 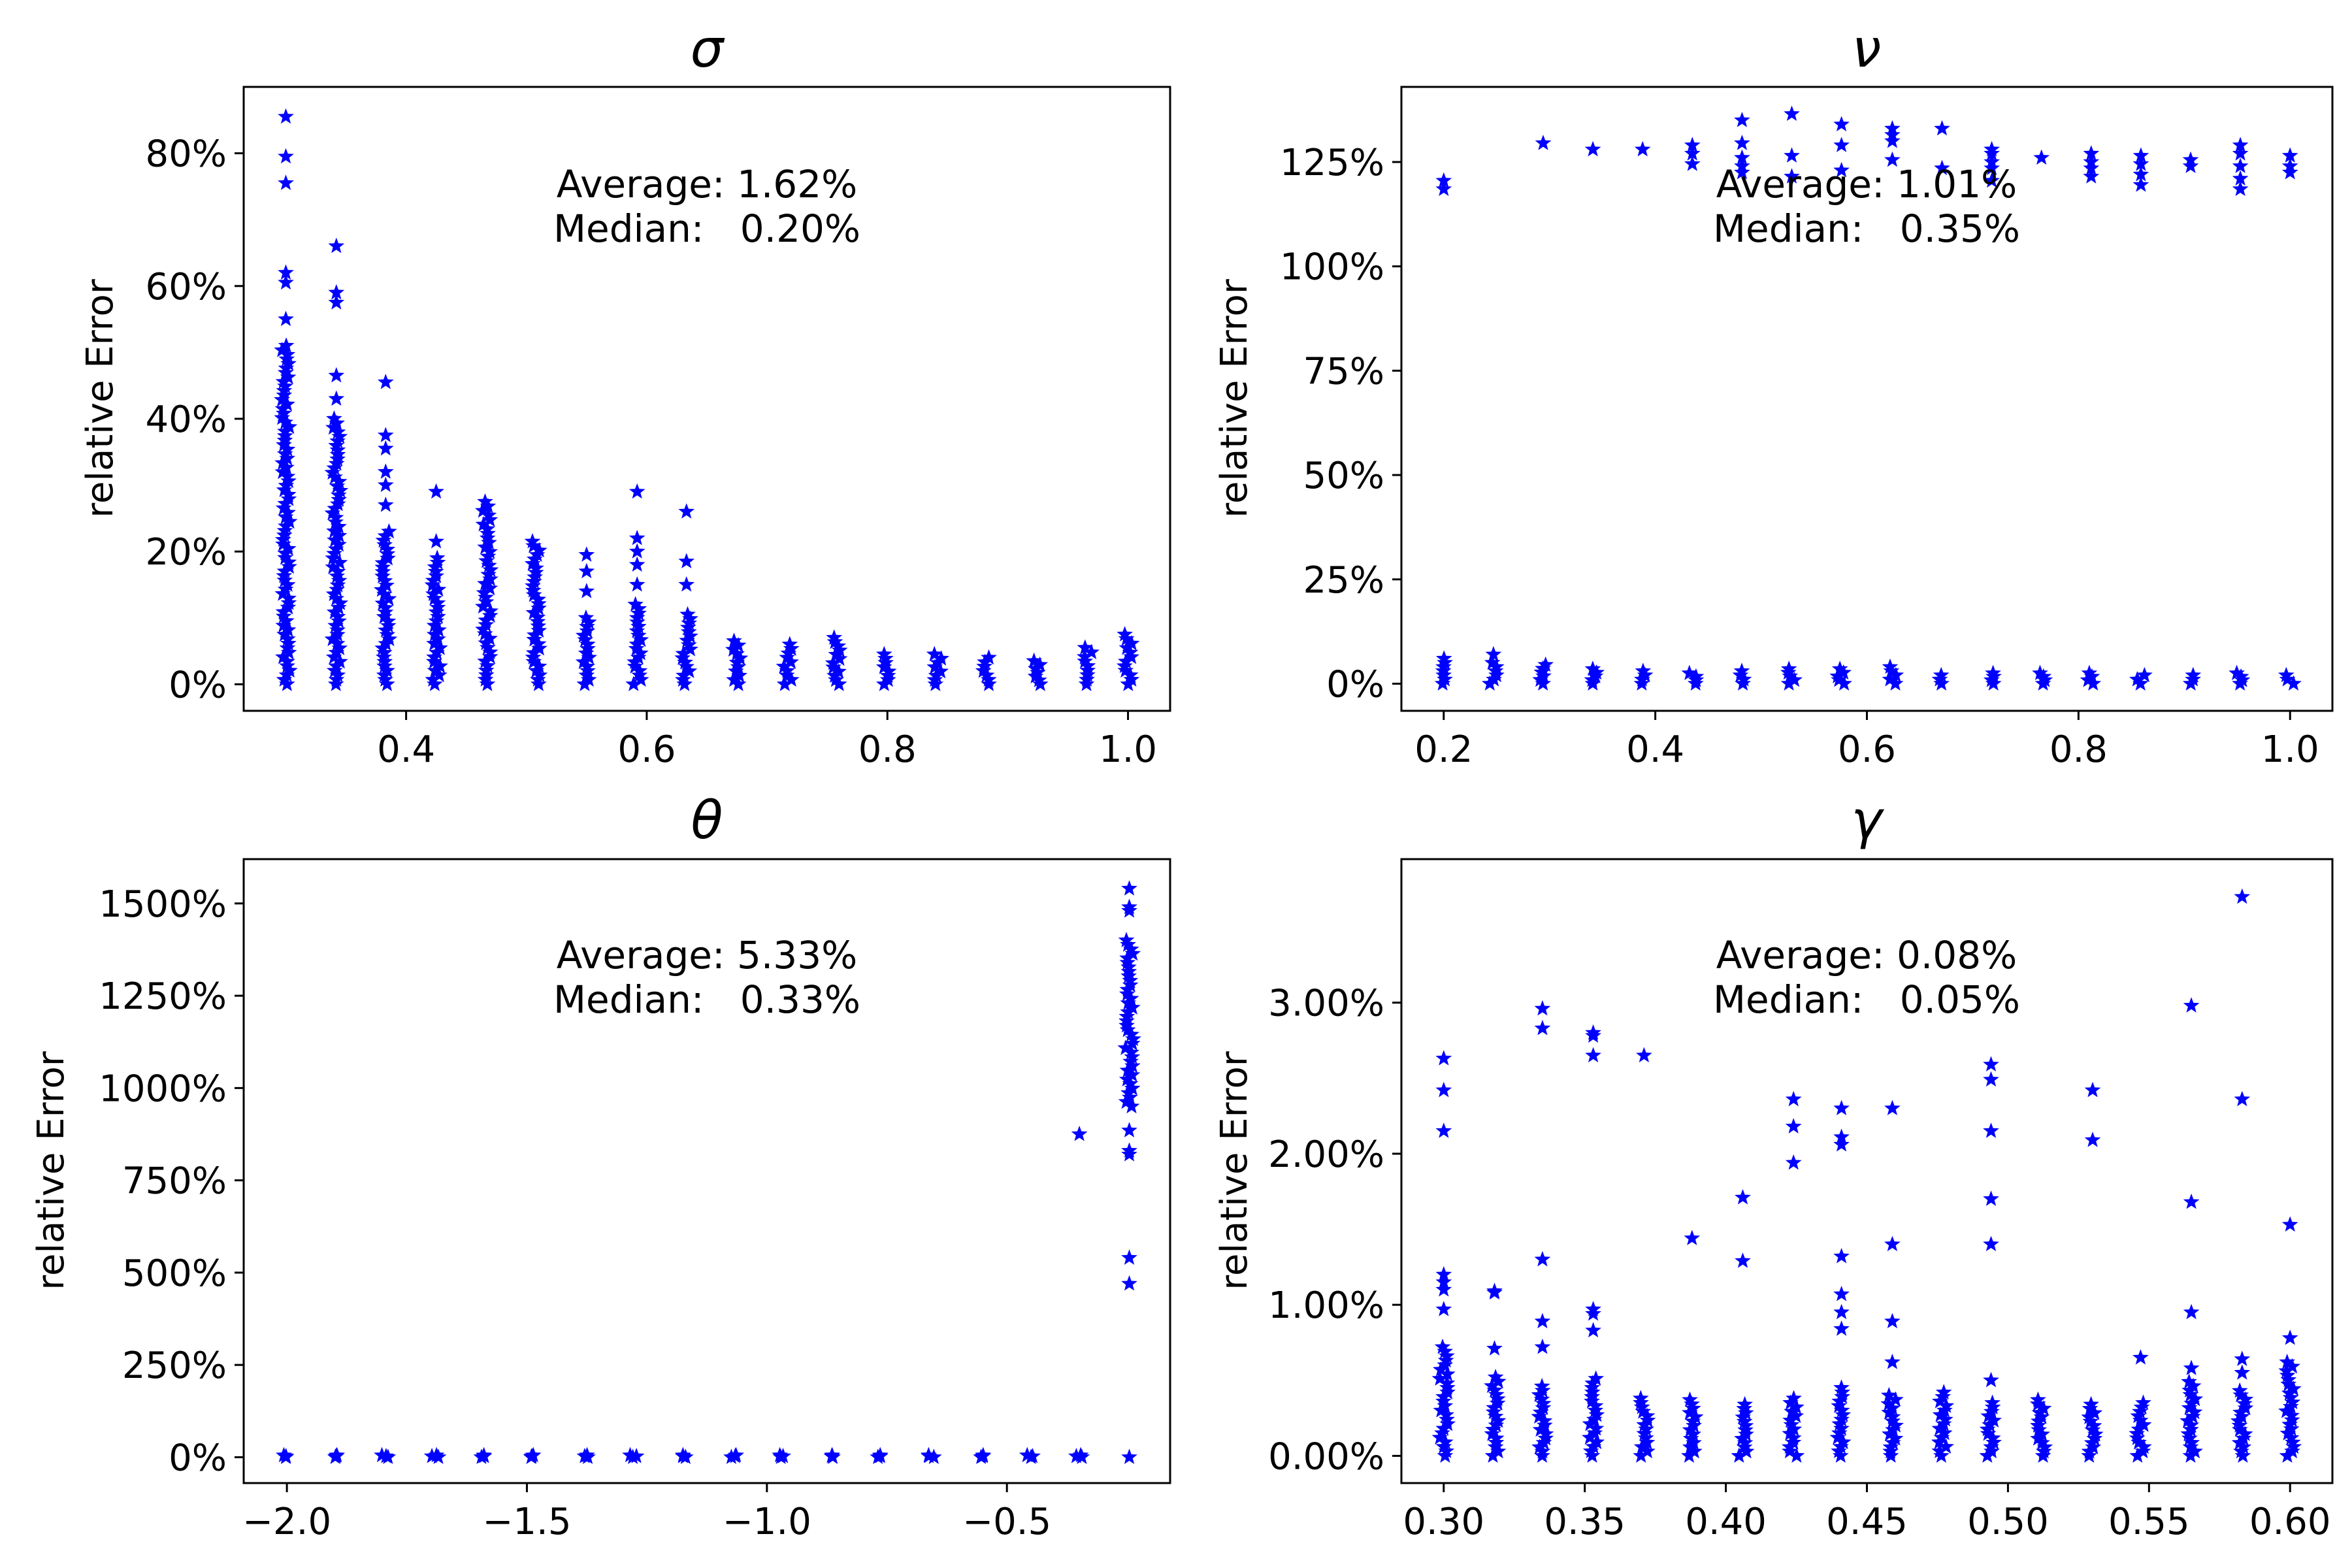 I want to click on y-tick-label: 0.00%, so click(x=1326, y=1456).